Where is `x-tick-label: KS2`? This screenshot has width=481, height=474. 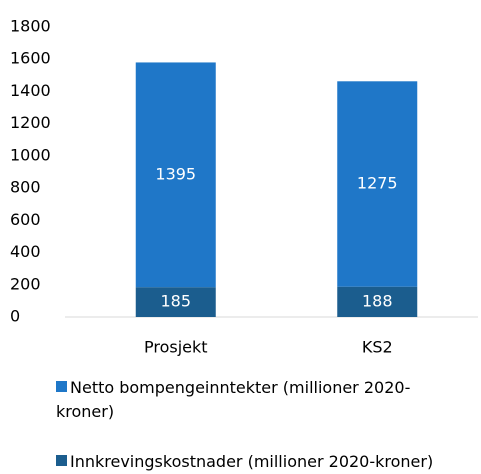
x-tick-label: KS2 is located at coordinates (377, 347).